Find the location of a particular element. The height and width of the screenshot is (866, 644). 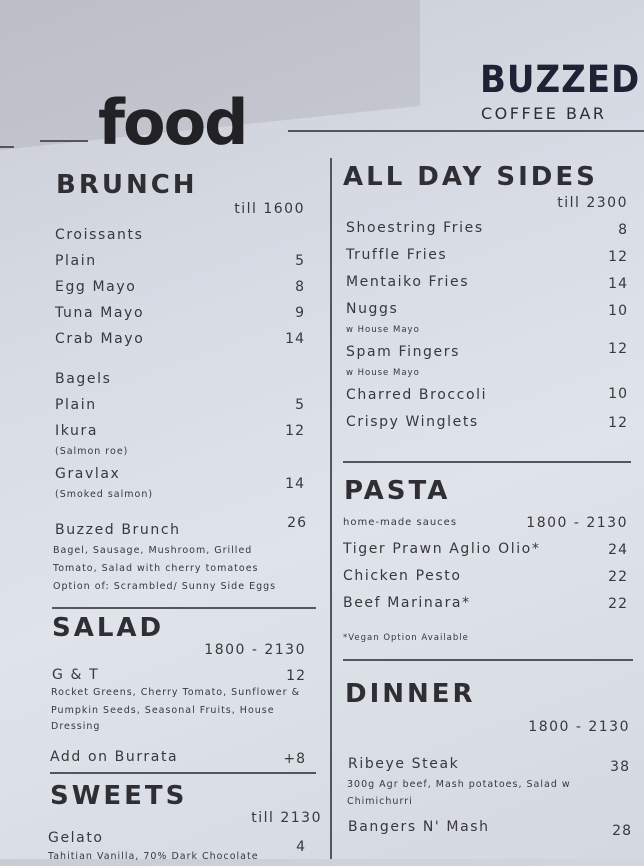

section-heading-dinner: DINNER is located at coordinates (410, 694).